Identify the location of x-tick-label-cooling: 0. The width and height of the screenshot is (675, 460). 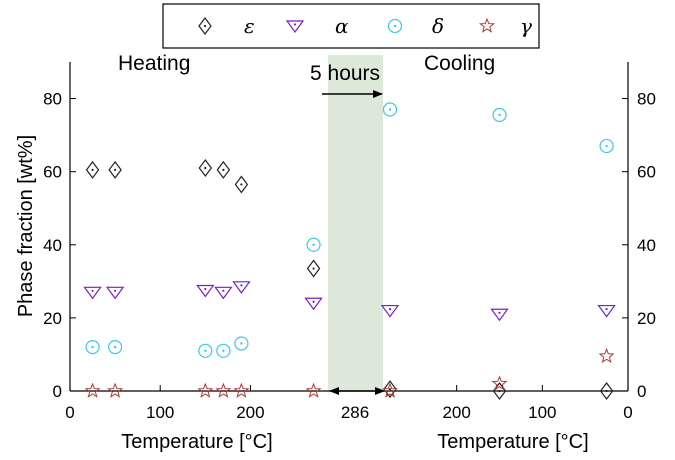
(627, 412).